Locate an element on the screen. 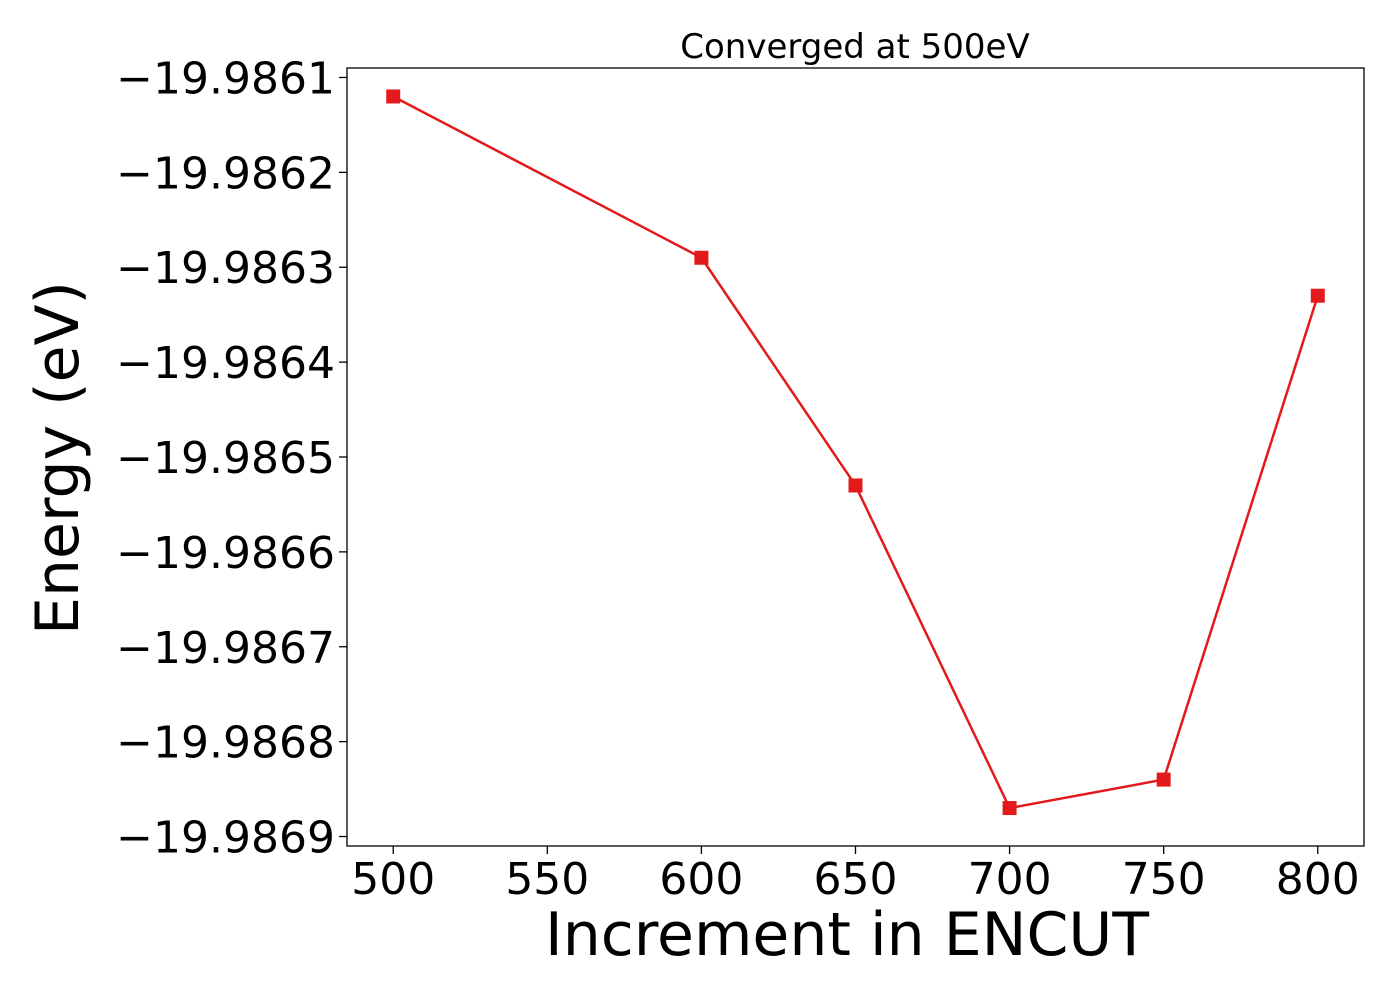  x-tick-label: 600 is located at coordinates (701, 879).